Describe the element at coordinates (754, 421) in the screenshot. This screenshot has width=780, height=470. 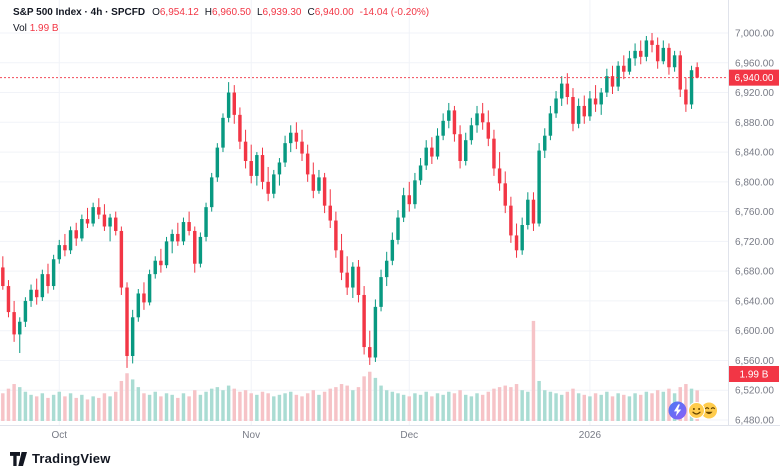
I see `svg-text: 6,480.00` at that location.